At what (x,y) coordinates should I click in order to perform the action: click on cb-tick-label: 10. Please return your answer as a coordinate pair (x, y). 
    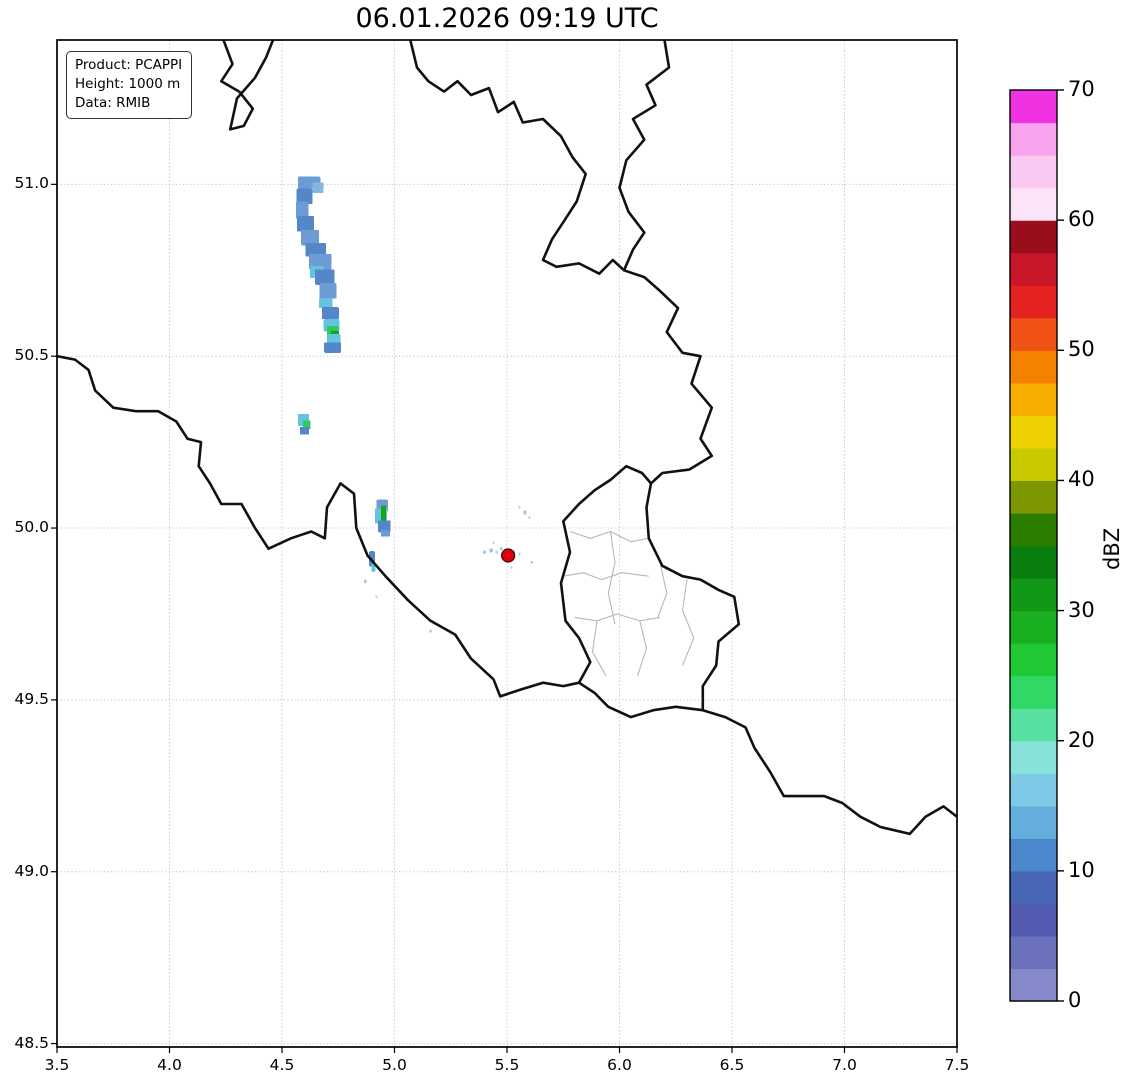
    Looking at the image, I should click on (1081, 869).